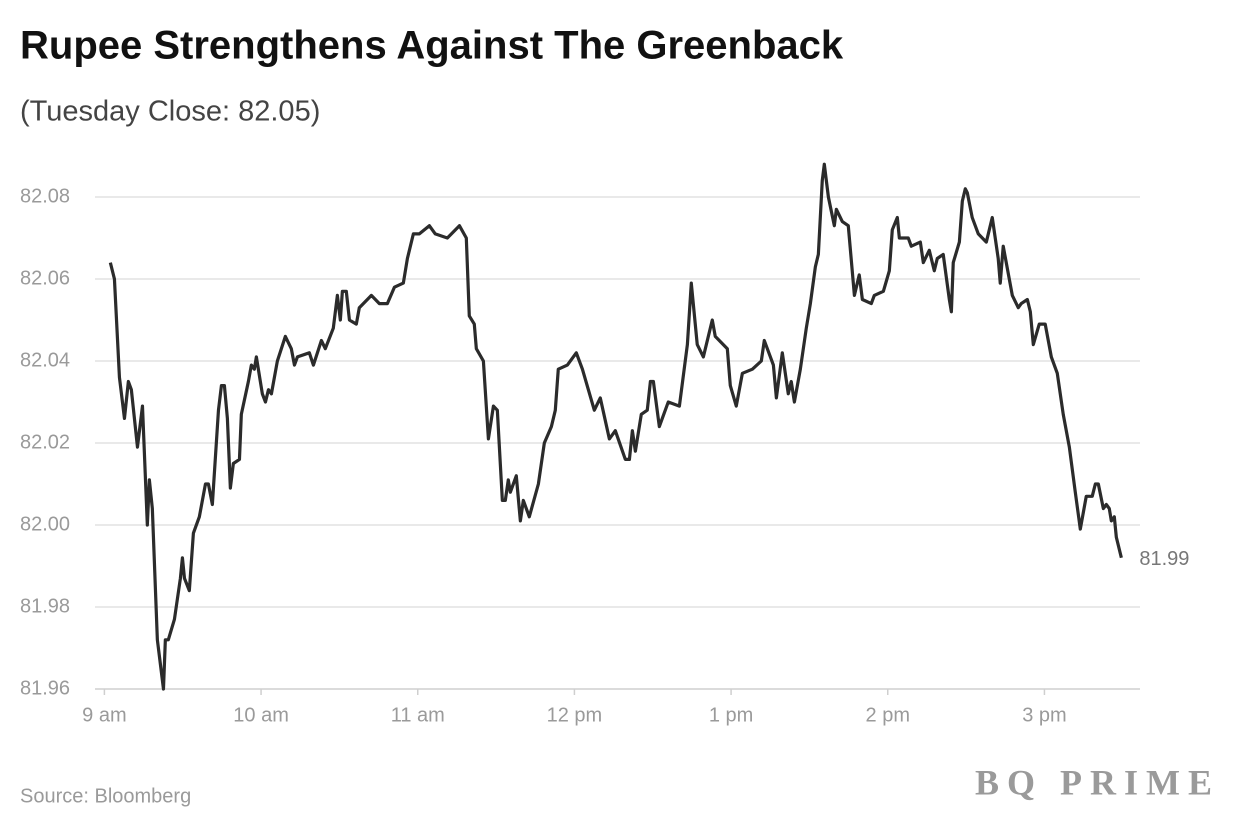  Describe the element at coordinates (45, 196) in the screenshot. I see `y-tick-label: 82.08` at that location.